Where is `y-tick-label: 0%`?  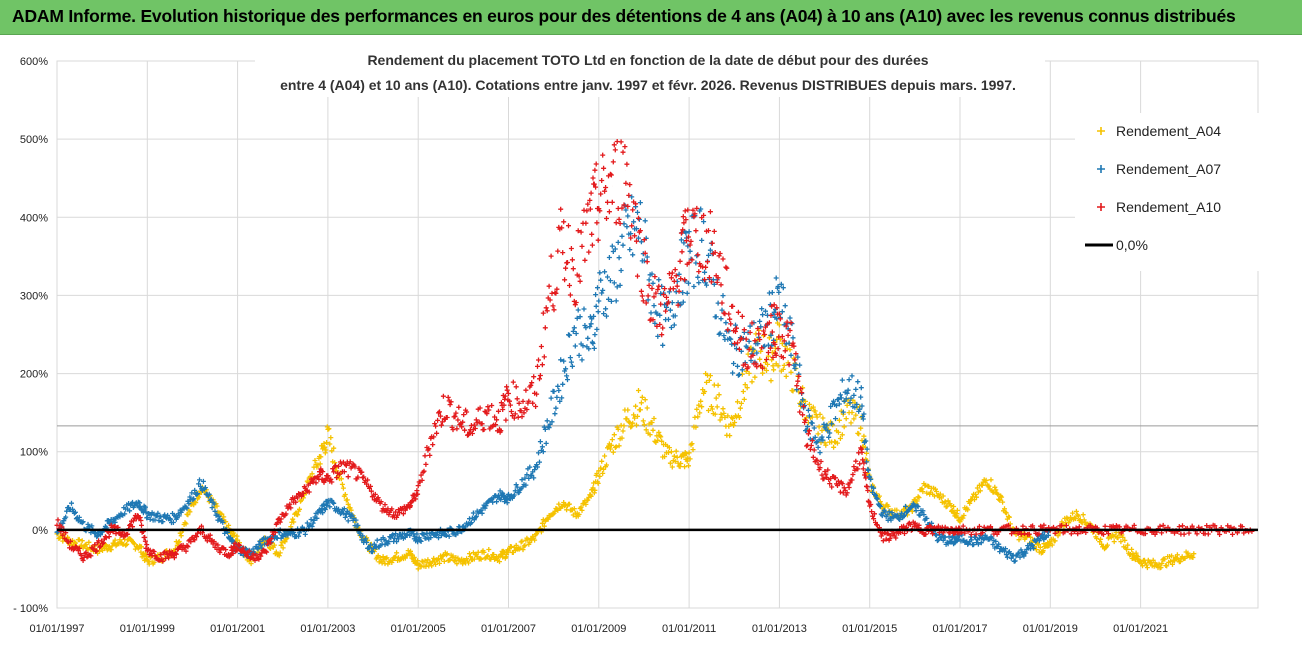
y-tick-label: 0% is located at coordinates (40, 531).